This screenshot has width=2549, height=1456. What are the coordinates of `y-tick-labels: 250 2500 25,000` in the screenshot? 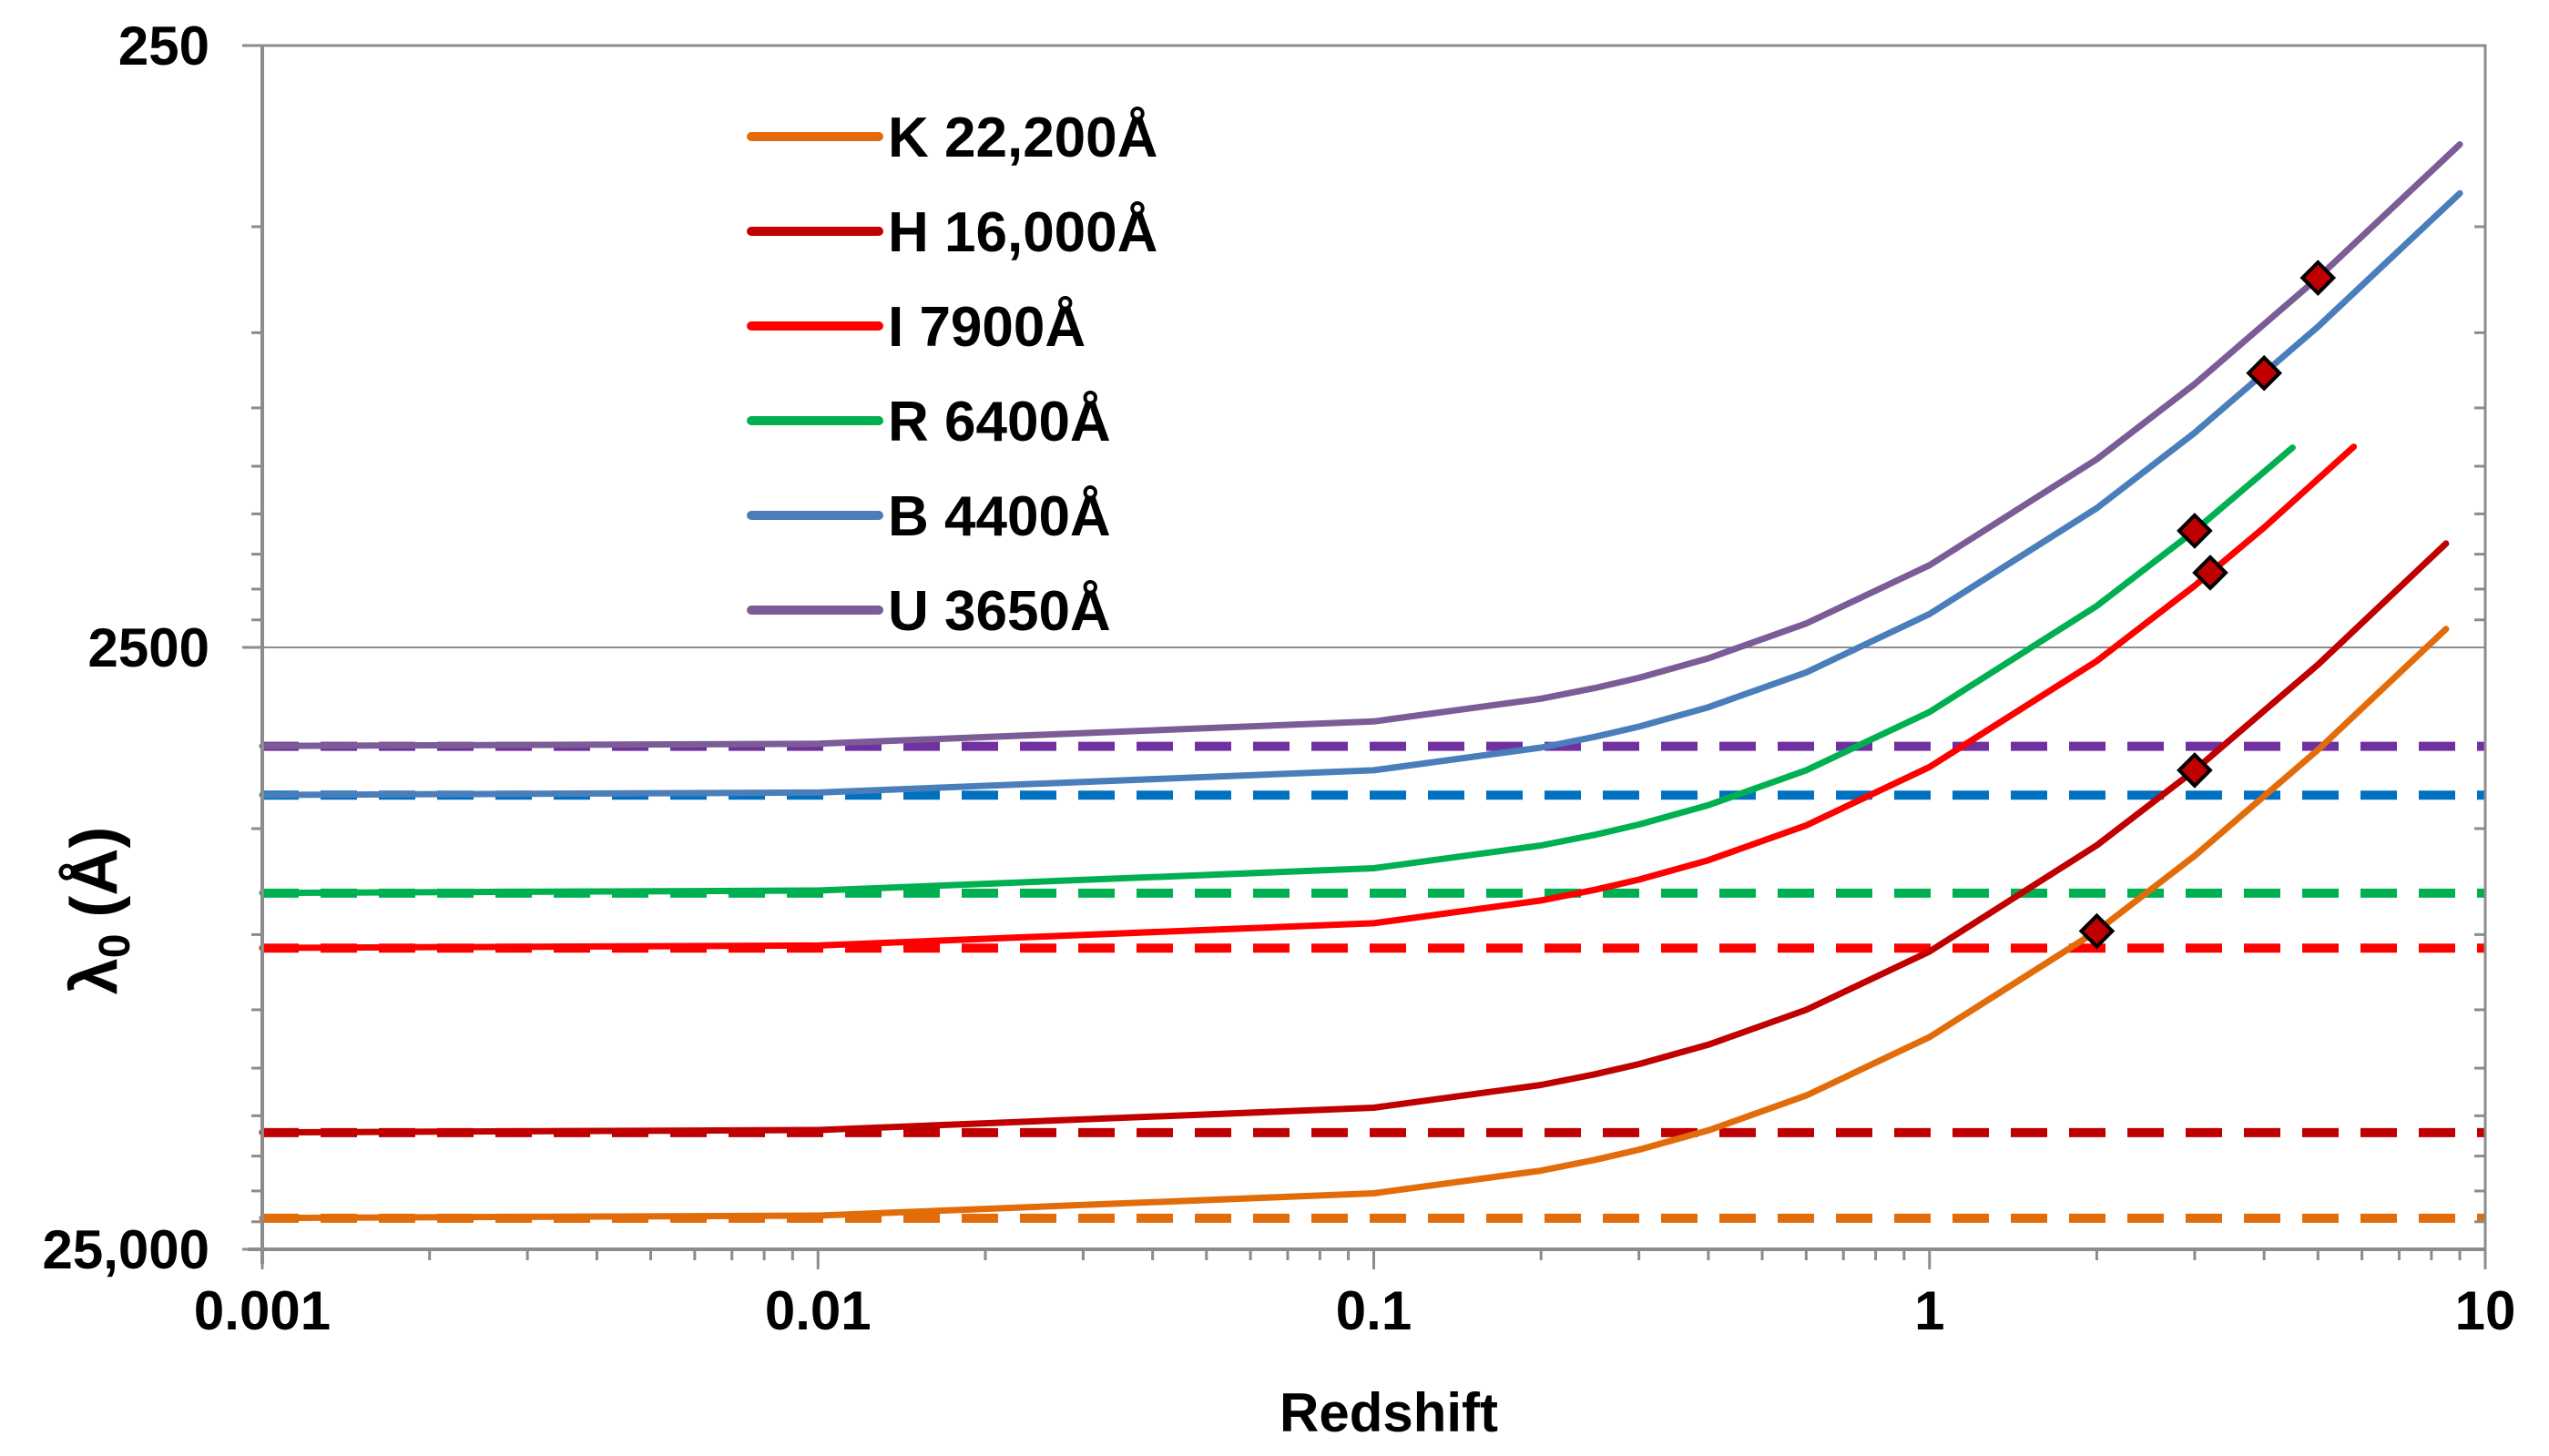 It's located at (125, 648).